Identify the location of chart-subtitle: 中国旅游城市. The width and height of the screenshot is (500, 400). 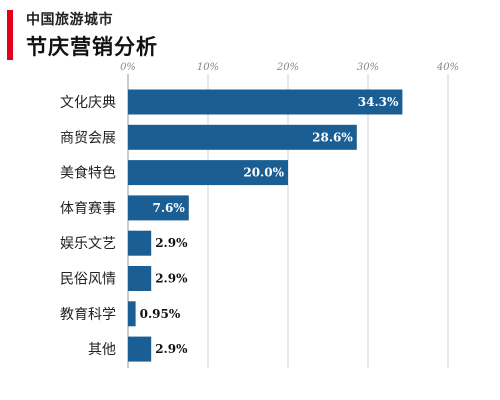
(69, 20).